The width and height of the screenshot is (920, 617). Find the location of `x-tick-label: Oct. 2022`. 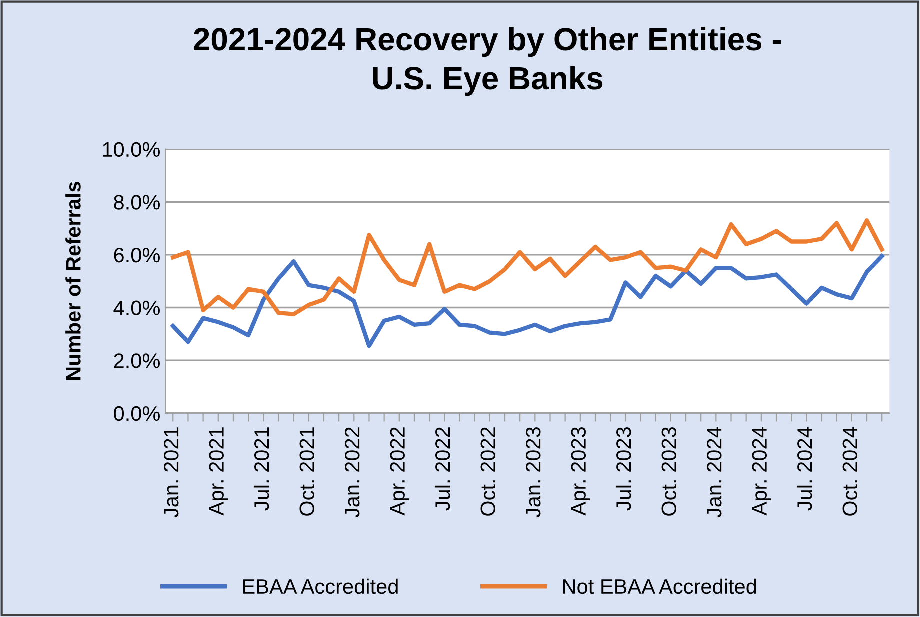

x-tick-label: Oct. 2022 is located at coordinates (488, 472).